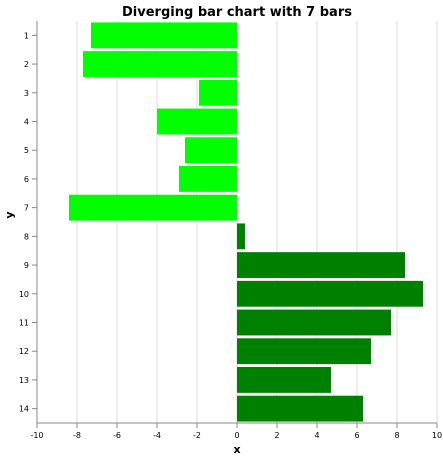 Image resolution: width=443 pixels, height=463 pixels. I want to click on x-tick-label: 0, so click(236, 435).